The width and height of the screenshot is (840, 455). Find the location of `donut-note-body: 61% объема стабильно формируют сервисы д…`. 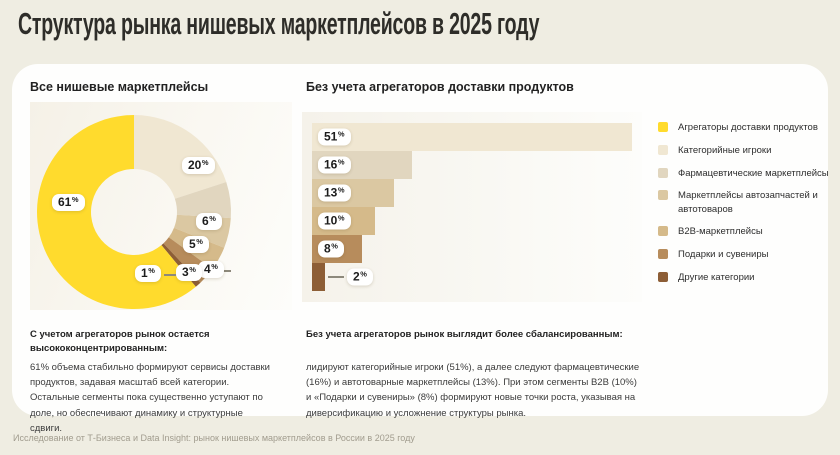

donut-note-body: 61% объема стабильно формируют сервисы д… is located at coordinates (150, 398).